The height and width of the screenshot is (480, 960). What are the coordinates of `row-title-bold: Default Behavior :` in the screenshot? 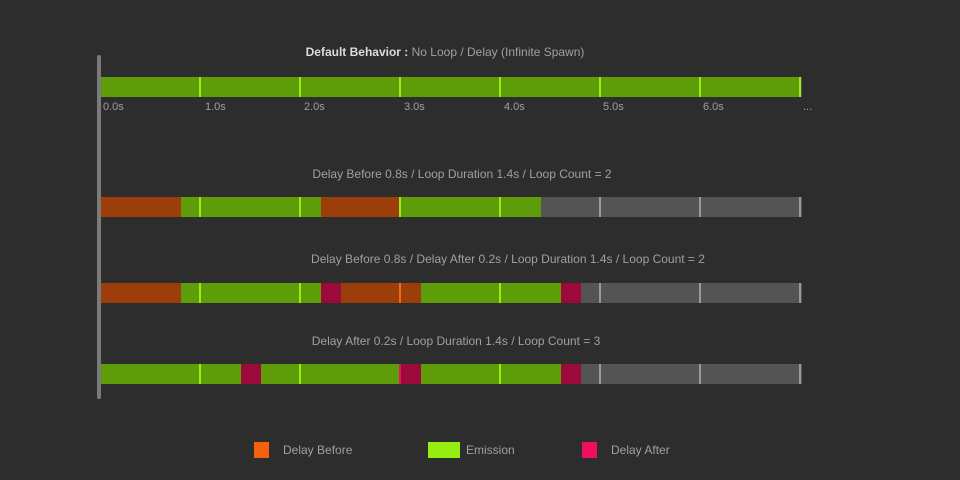 It's located at (357, 52).